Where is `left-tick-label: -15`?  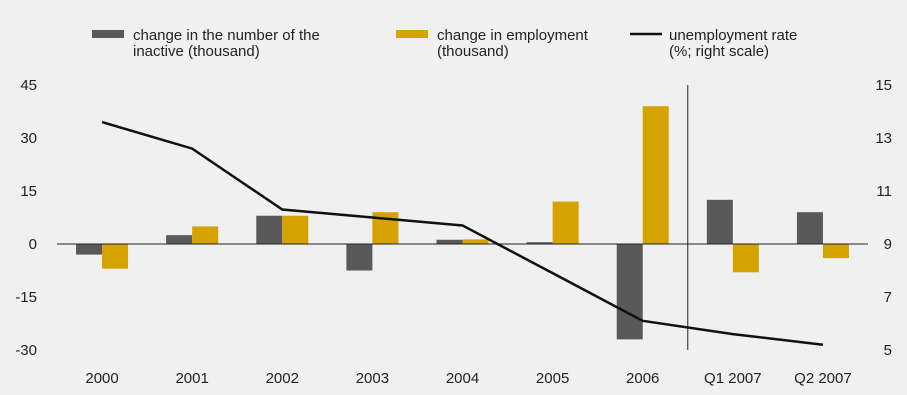 left-tick-label: -15 is located at coordinates (26, 297).